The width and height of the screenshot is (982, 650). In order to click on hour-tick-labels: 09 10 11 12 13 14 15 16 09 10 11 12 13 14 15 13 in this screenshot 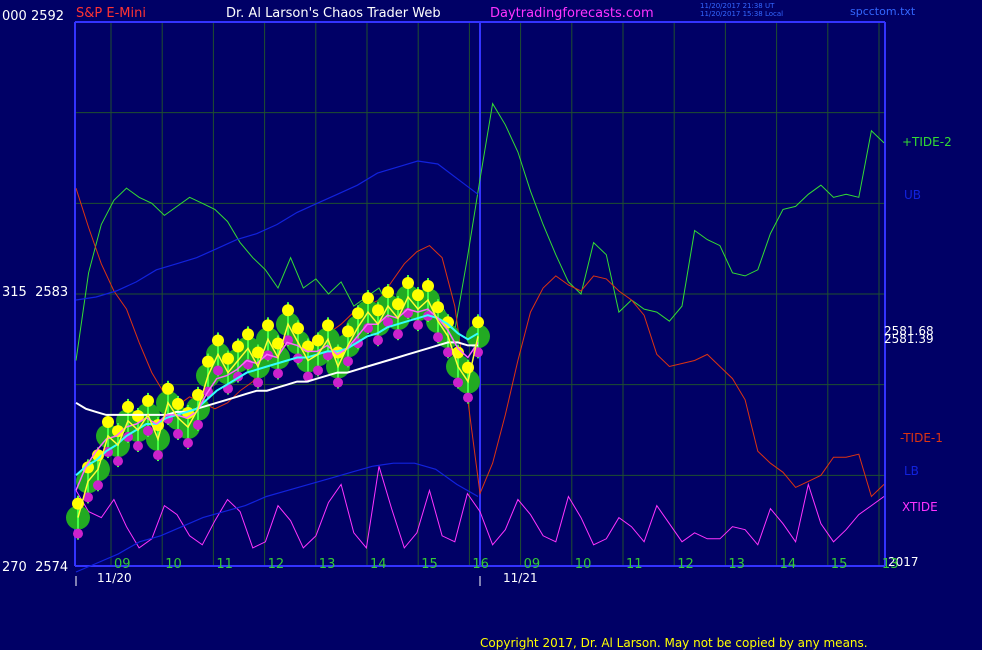, I will do `click(506, 564)`.